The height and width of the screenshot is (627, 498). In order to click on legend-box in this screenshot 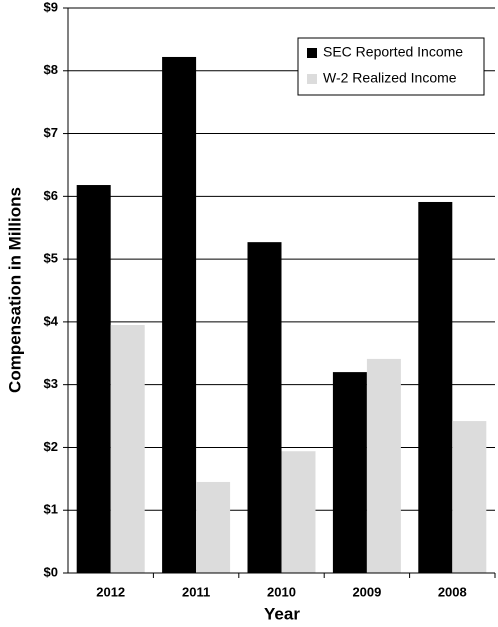, I will do `click(391, 66)`.